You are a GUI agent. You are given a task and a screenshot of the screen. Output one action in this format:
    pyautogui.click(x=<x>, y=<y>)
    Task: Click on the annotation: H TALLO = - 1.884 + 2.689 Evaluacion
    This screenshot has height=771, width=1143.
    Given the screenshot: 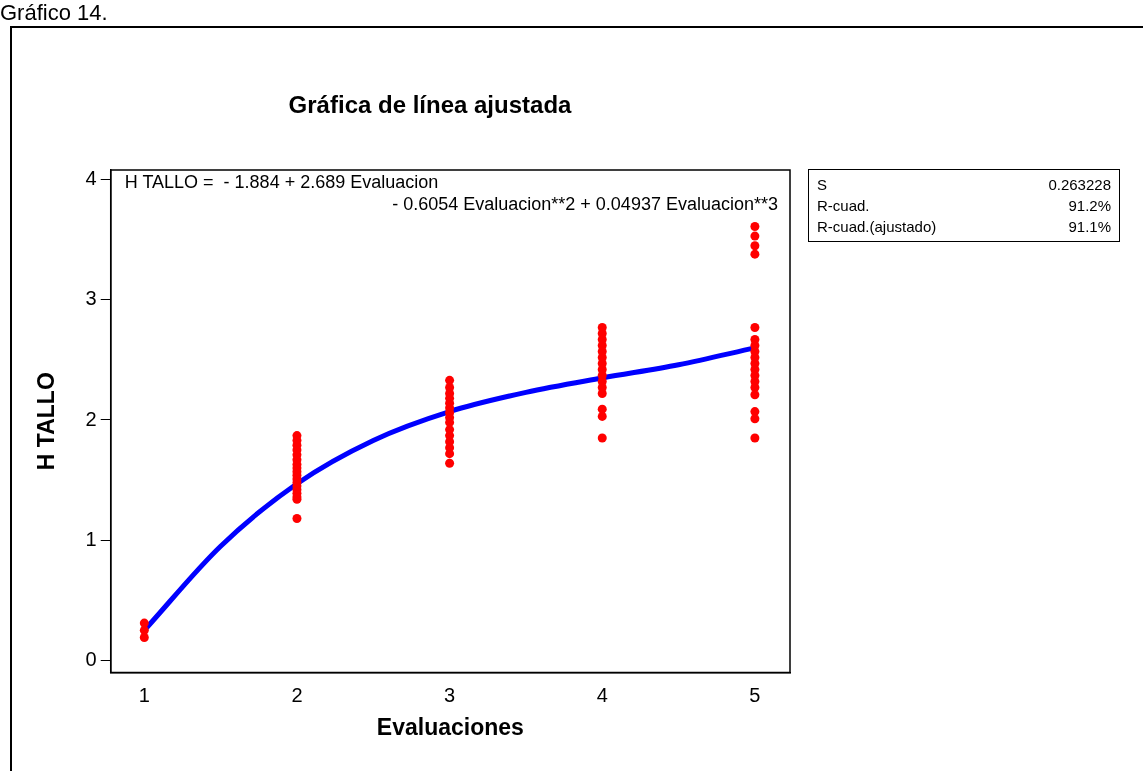 What is the action you would take?
    pyautogui.click(x=281, y=181)
    